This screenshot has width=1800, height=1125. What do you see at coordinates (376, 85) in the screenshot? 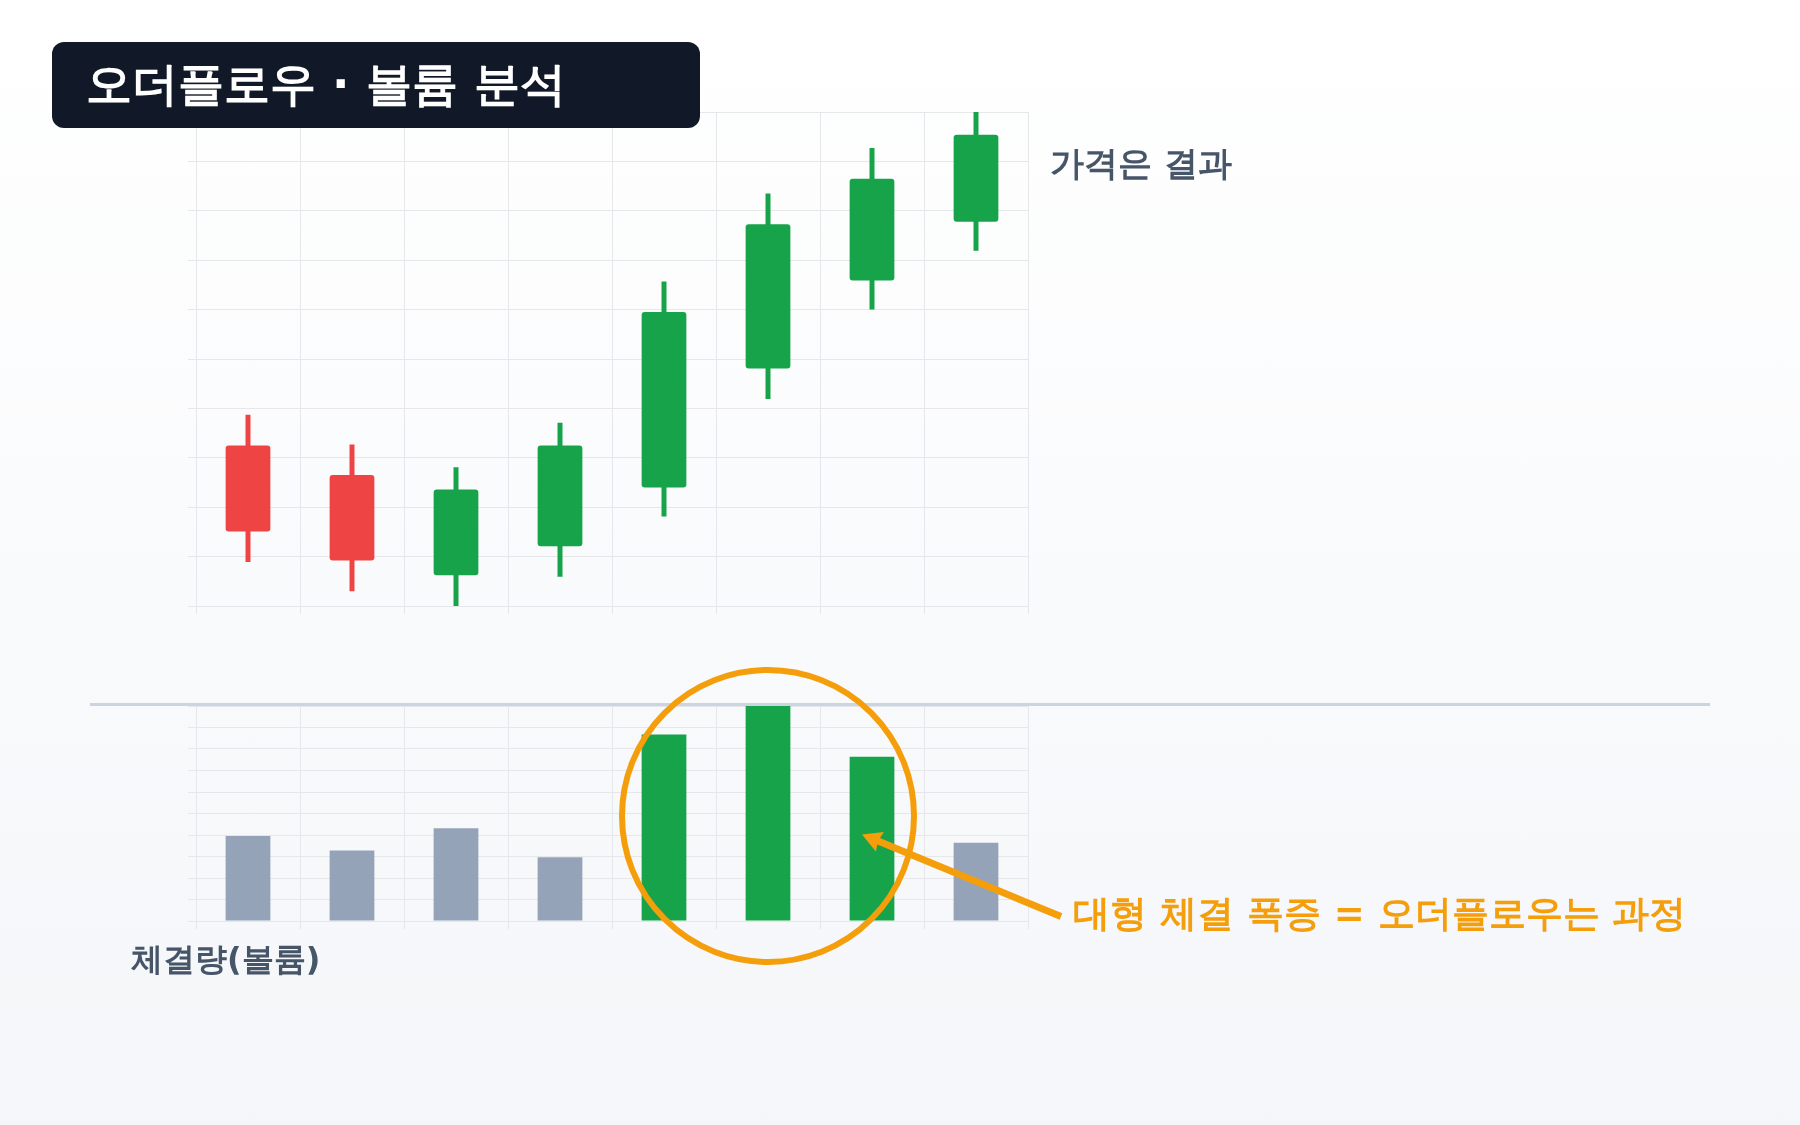
I see `title-box: 오더플로우 · 볼륨 분석` at bounding box center [376, 85].